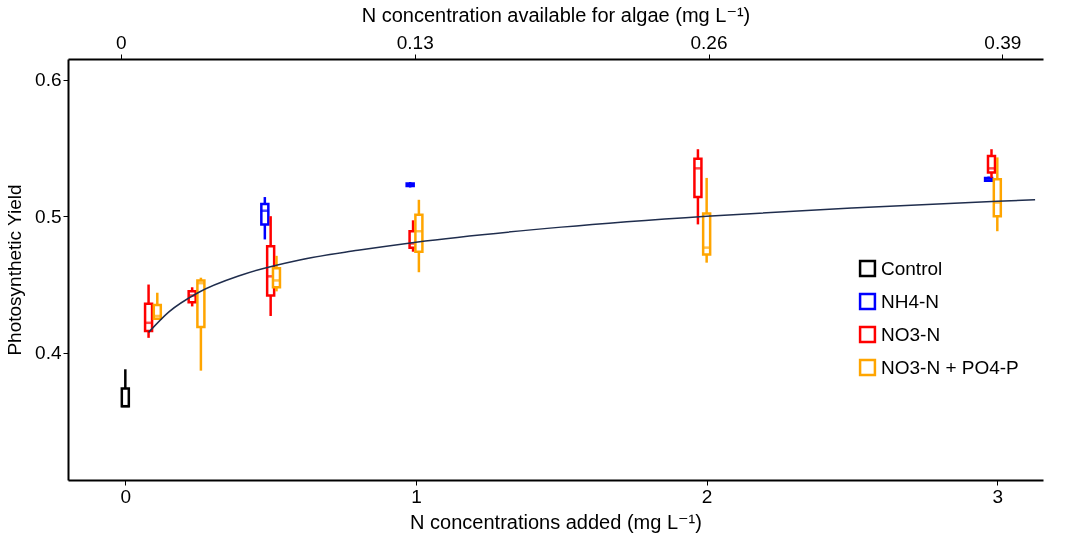 The height and width of the screenshot is (553, 1072). I want to click on x2-tick-label: 0.39, so click(1003, 42).